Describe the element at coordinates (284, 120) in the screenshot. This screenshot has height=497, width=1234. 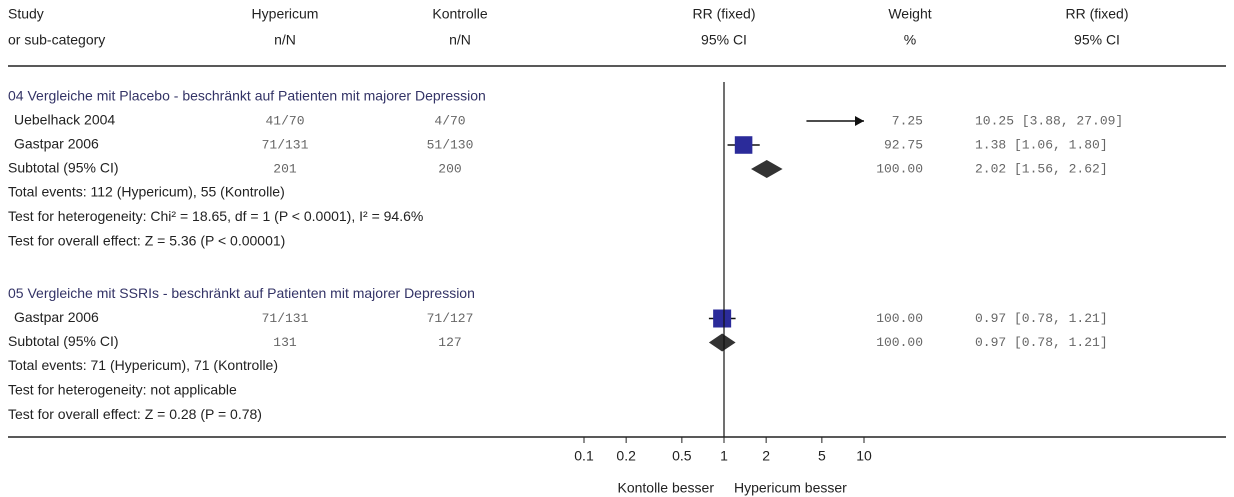
I see `treatment-events: 41/70` at that location.